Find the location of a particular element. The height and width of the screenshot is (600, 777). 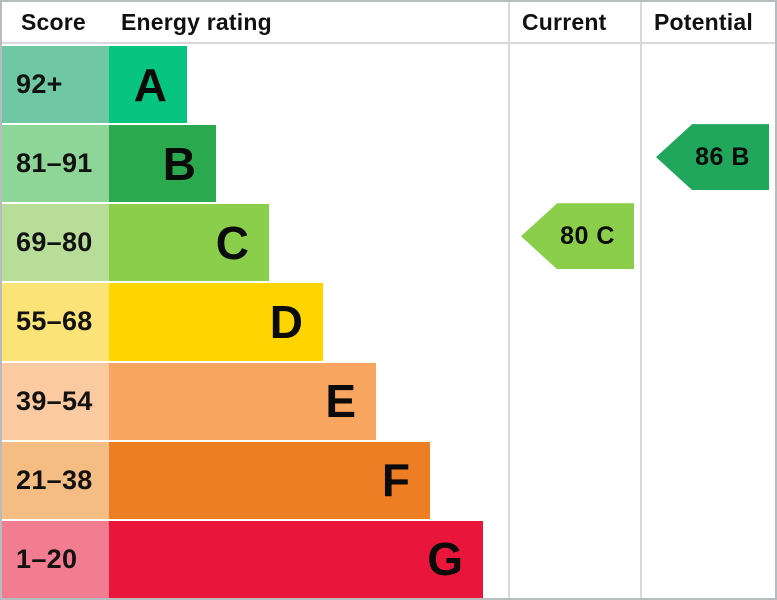

rating-bar-e: E is located at coordinates (242, 401).